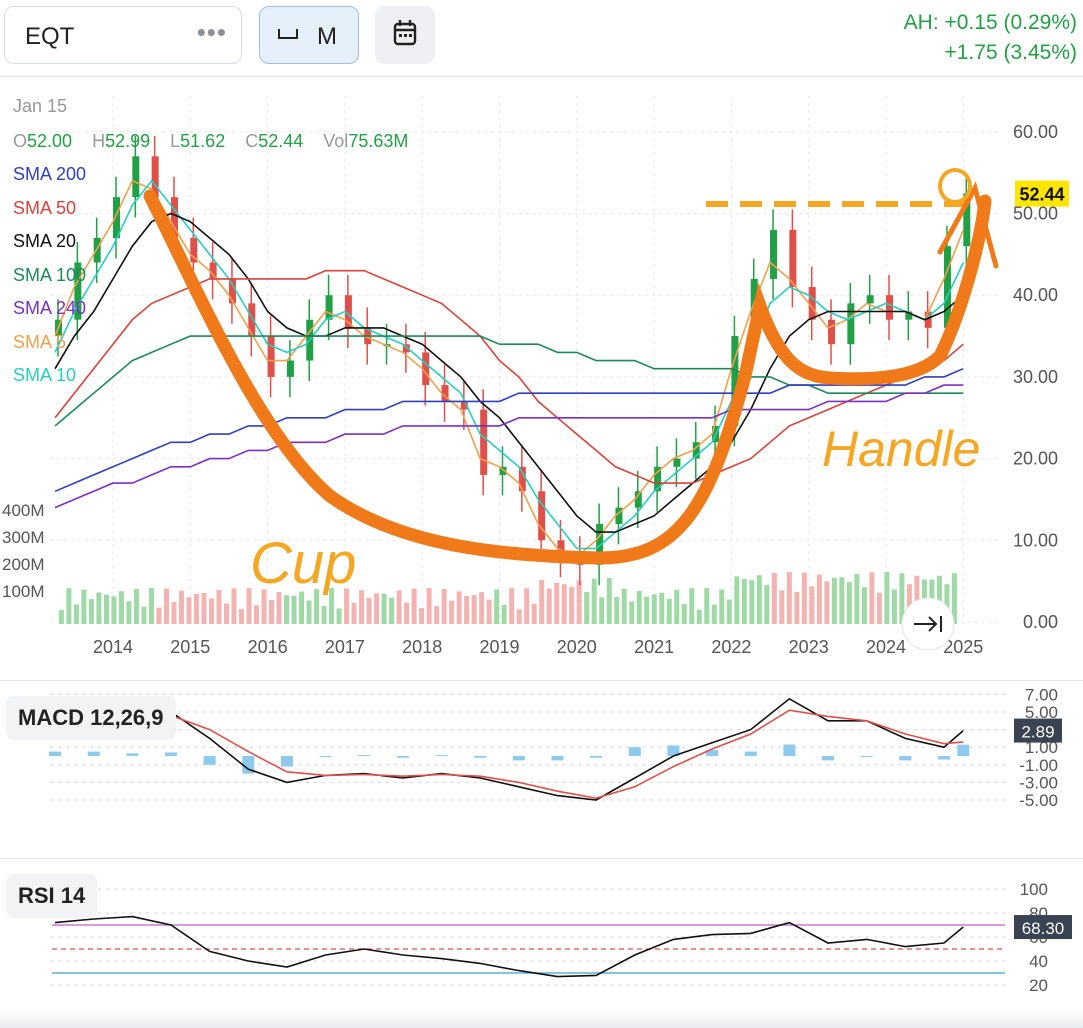 This screenshot has height=1028, width=1083. I want to click on cup-label: Cup, so click(303, 563).